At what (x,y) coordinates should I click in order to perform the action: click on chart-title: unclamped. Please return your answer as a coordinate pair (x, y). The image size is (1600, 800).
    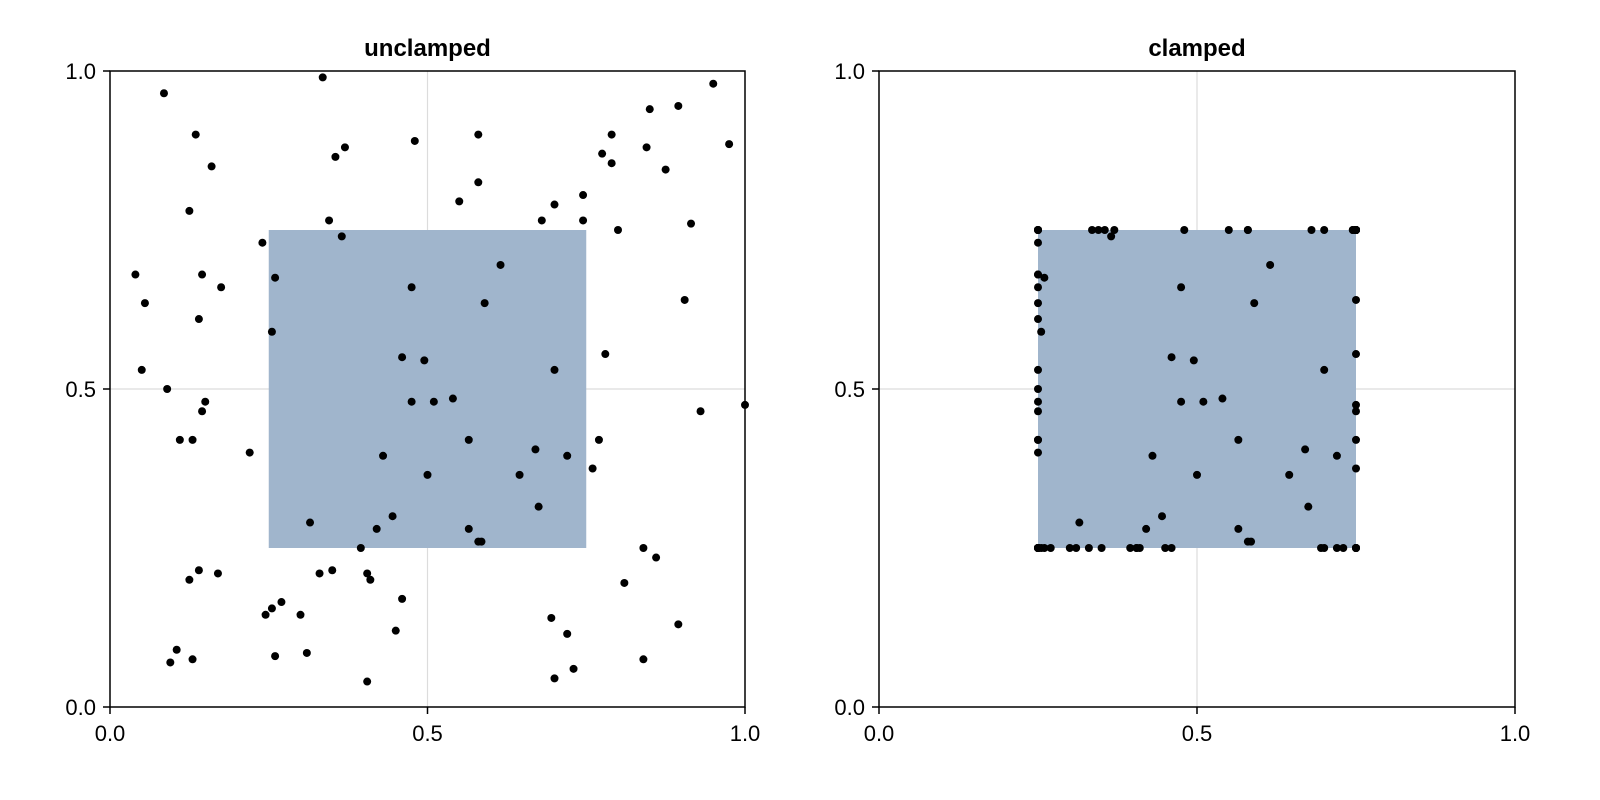
    Looking at the image, I should click on (427, 48).